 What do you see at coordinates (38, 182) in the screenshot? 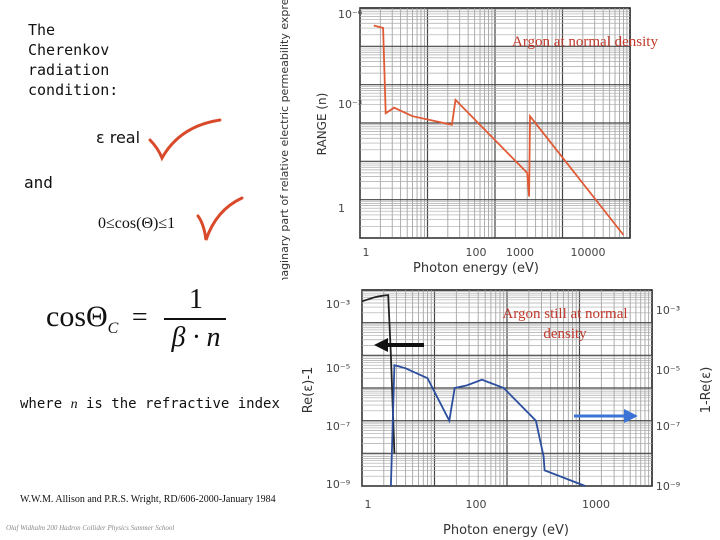
I see `and-word: and` at bounding box center [38, 182].